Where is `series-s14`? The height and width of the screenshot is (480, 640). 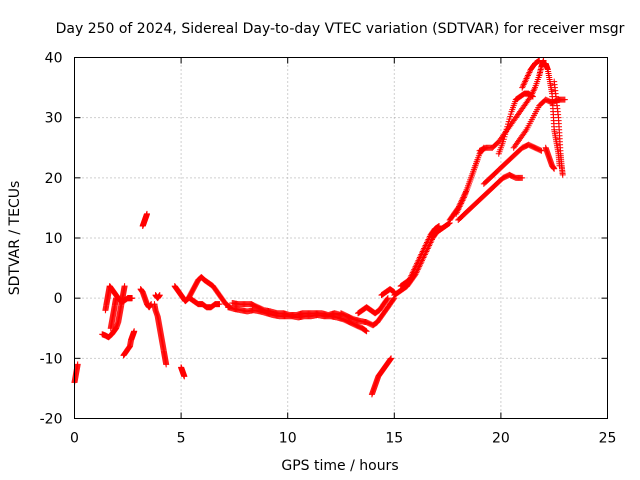 series-s14 is located at coordinates (297, 319).